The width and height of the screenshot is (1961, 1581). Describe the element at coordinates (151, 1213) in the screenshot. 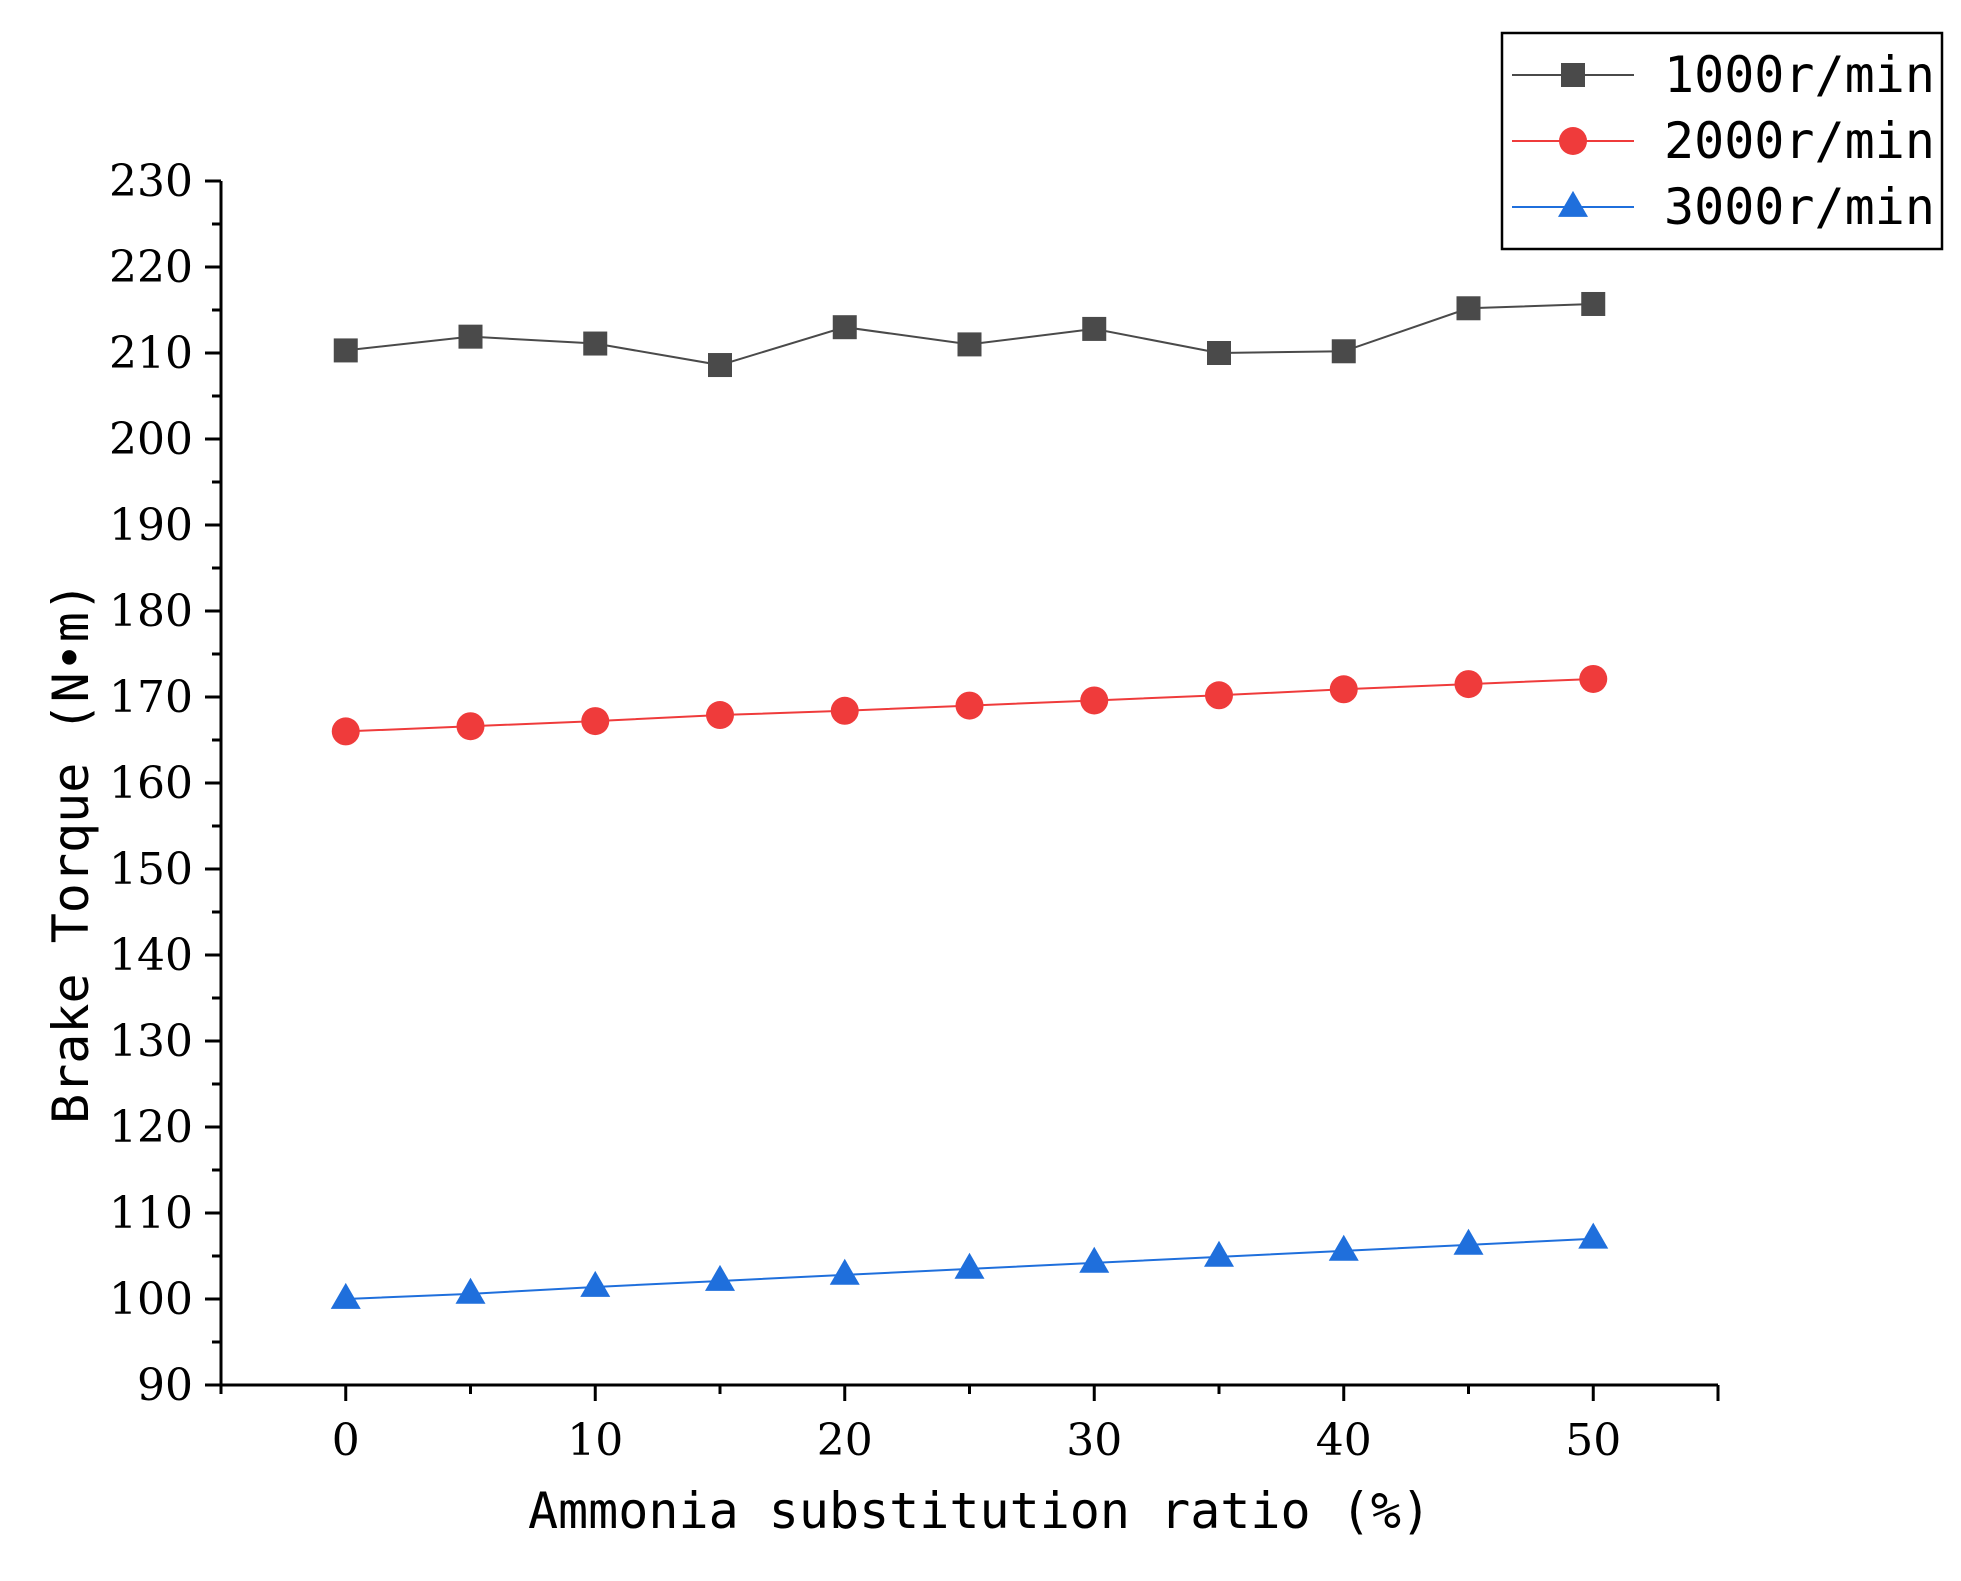

I see `y-tick-label: 110` at that location.